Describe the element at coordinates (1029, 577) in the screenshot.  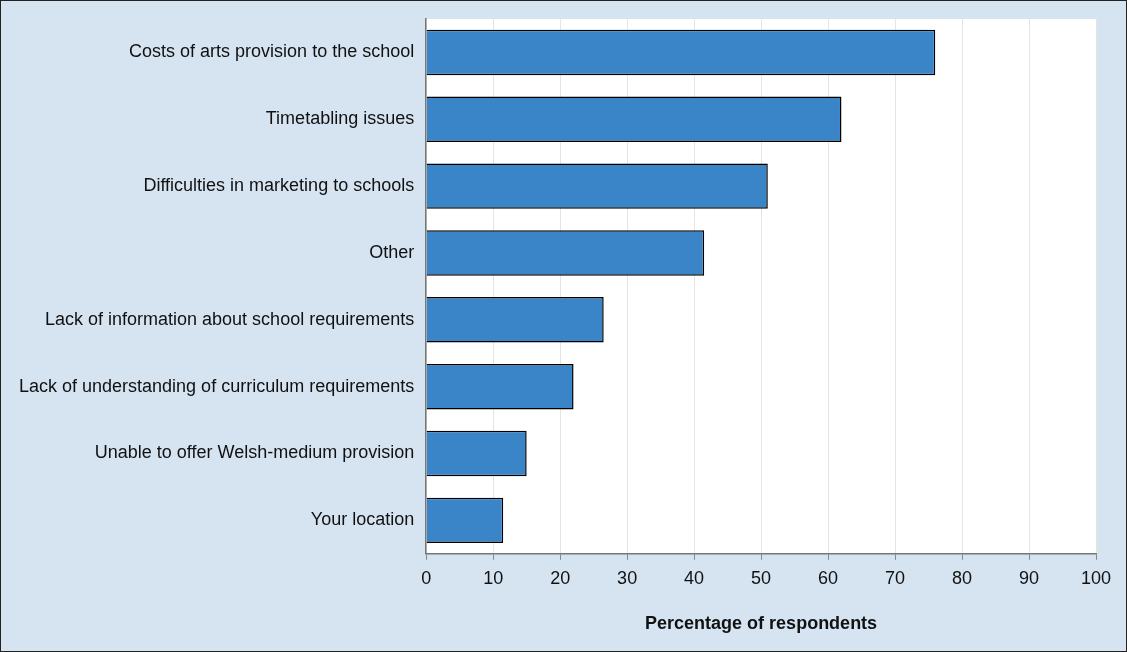
I see `x-tick-label: 90` at that location.